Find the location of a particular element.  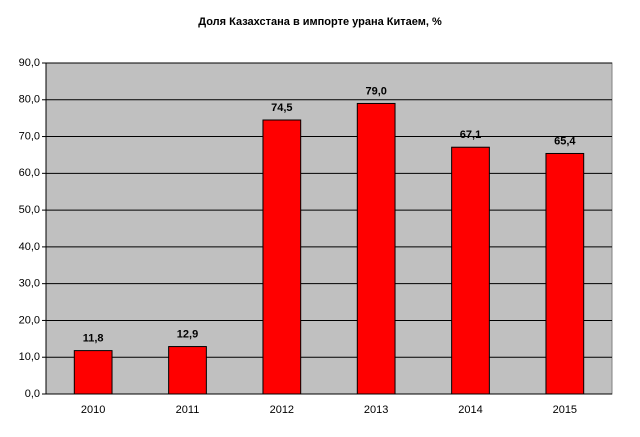

value-label: 74,5 is located at coordinates (281, 108).